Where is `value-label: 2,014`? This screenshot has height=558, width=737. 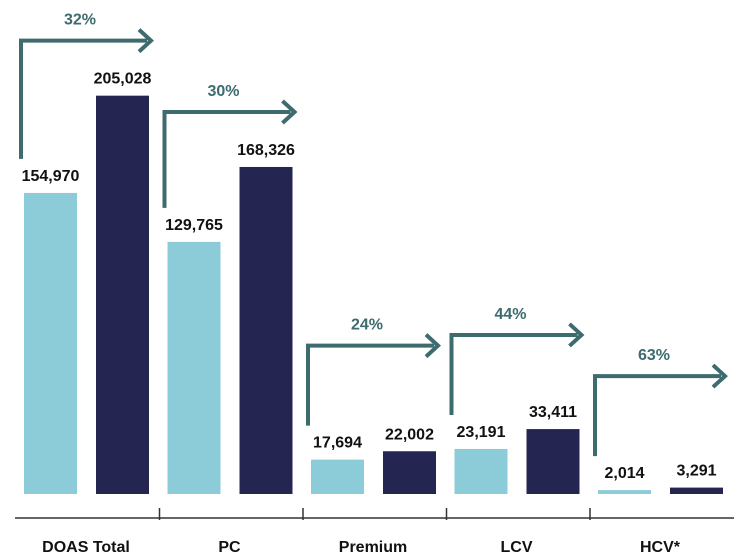
value-label: 2,014 is located at coordinates (624, 473).